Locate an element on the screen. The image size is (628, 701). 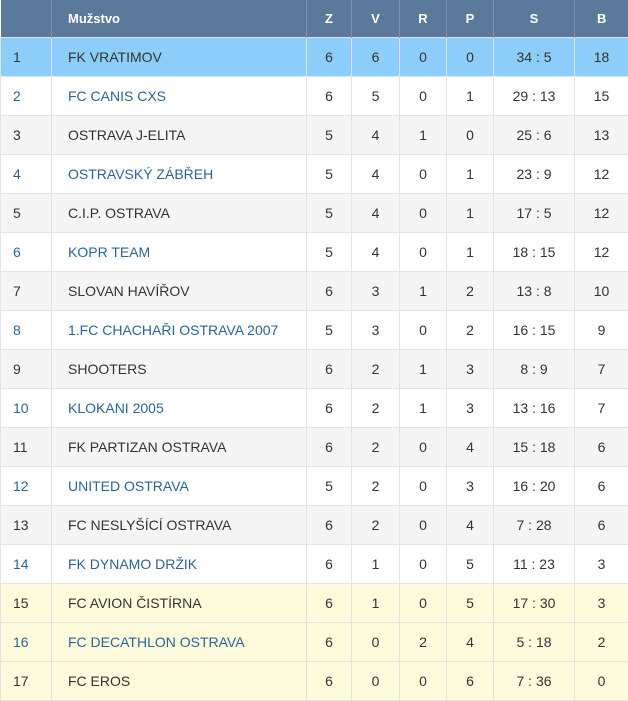
score-cell: 17 : 5 is located at coordinates (534, 213).